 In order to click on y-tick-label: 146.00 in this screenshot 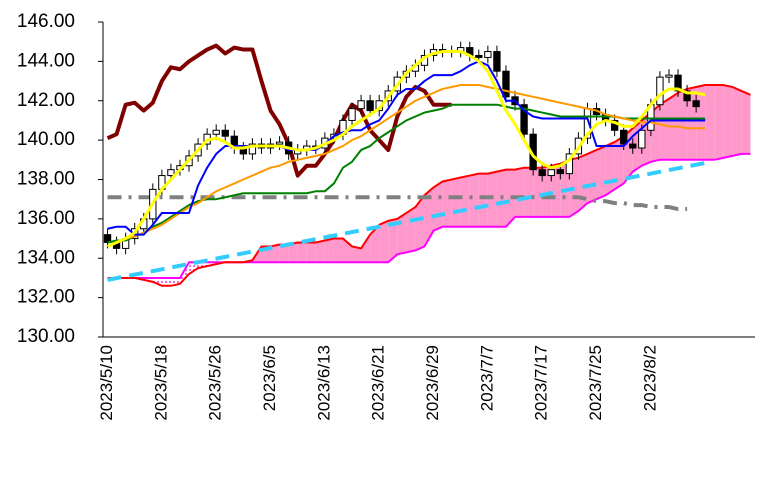, I will do `click(46, 21)`.